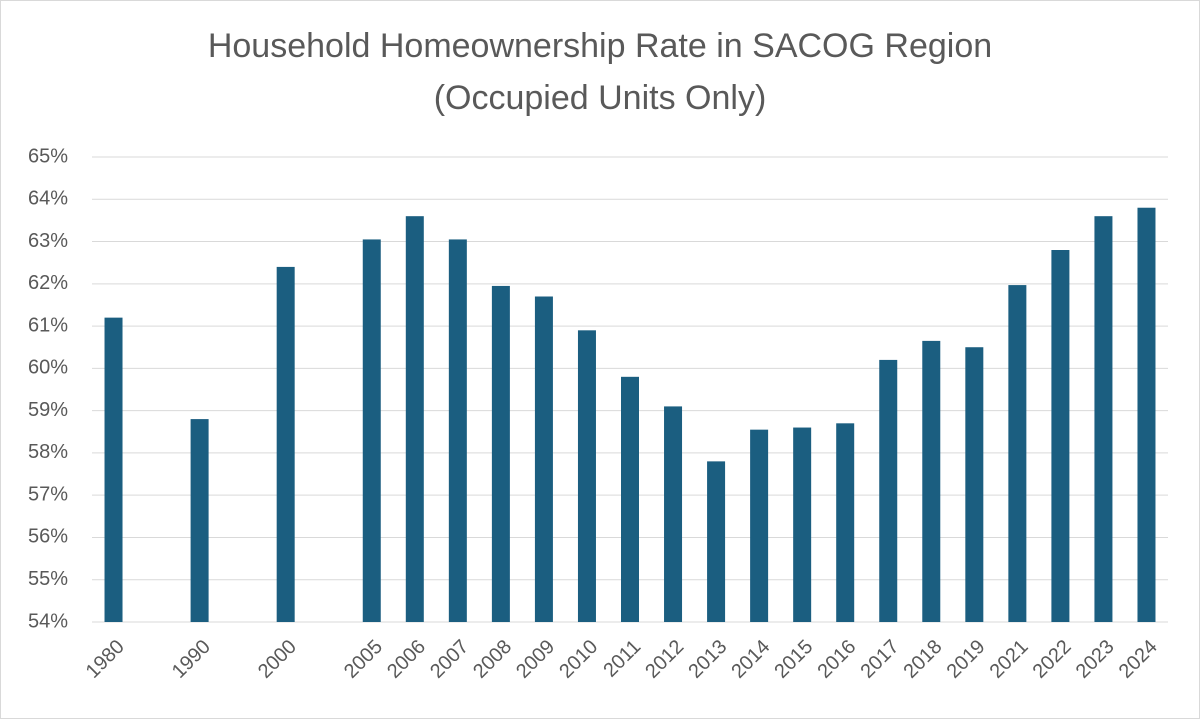  I want to click on y-tick-label: 63%, so click(48, 241).